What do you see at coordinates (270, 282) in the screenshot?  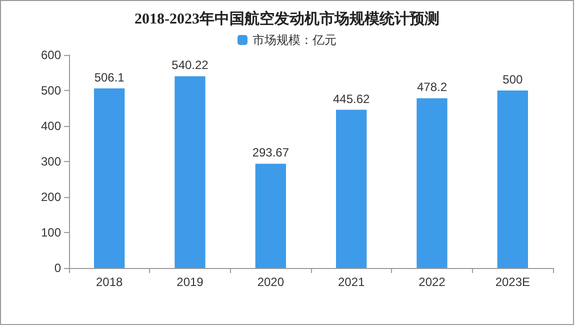 I see `x-tick-label: 2020` at bounding box center [270, 282].